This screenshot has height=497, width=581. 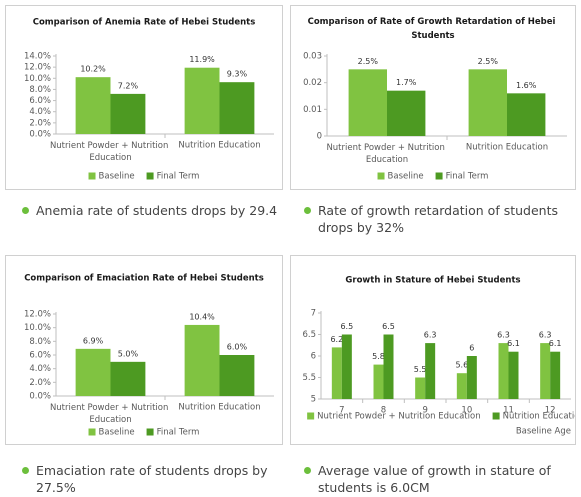 I want to click on x-axis-label: Baseline Age, so click(x=543, y=432).